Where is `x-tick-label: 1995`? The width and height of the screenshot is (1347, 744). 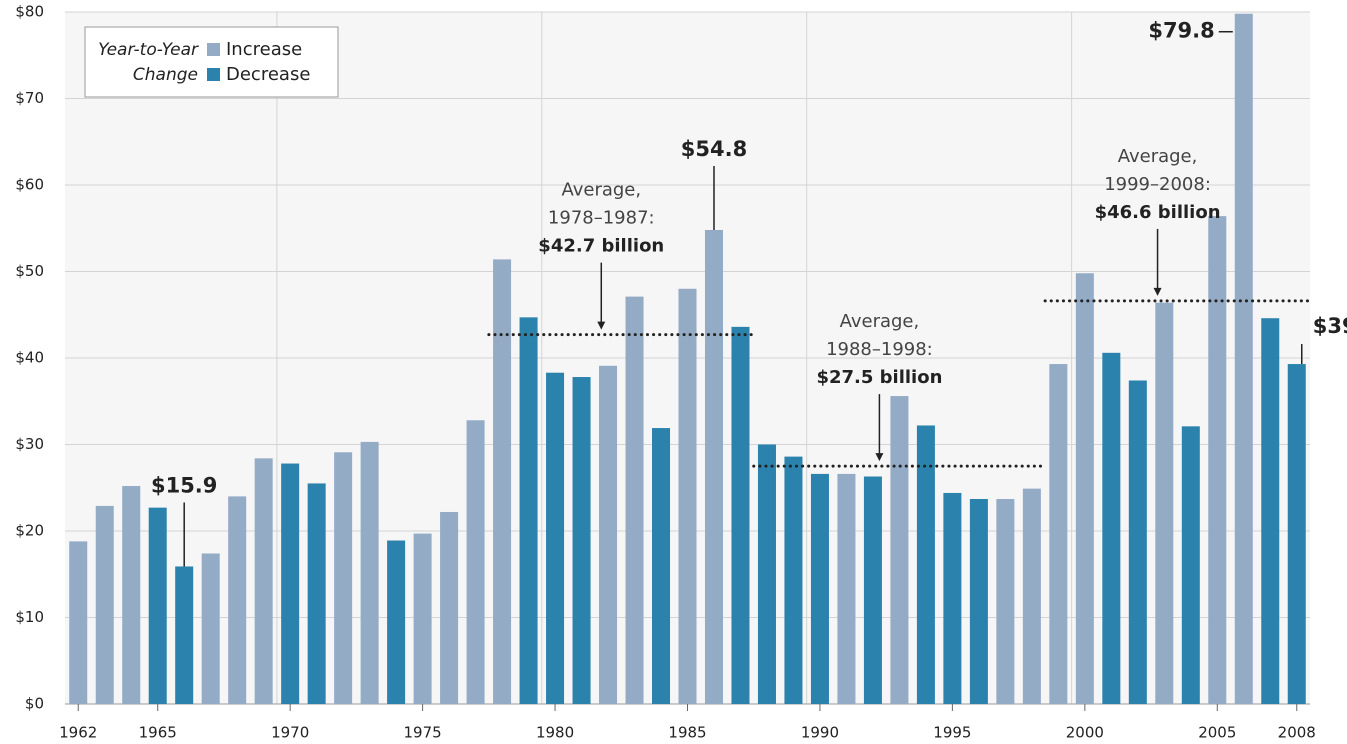 x-tick-label: 1995 is located at coordinates (952, 733).